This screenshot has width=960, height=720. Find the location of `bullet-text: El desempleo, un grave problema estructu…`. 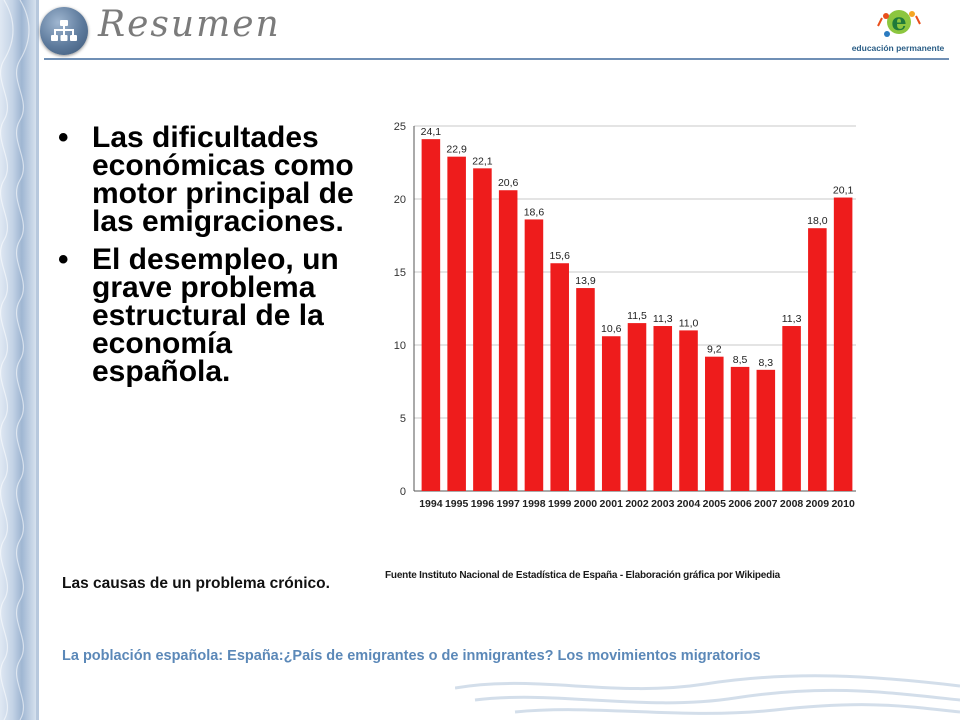

bullet-text: El desempleo, un grave problema estructu… is located at coordinates (215, 315).